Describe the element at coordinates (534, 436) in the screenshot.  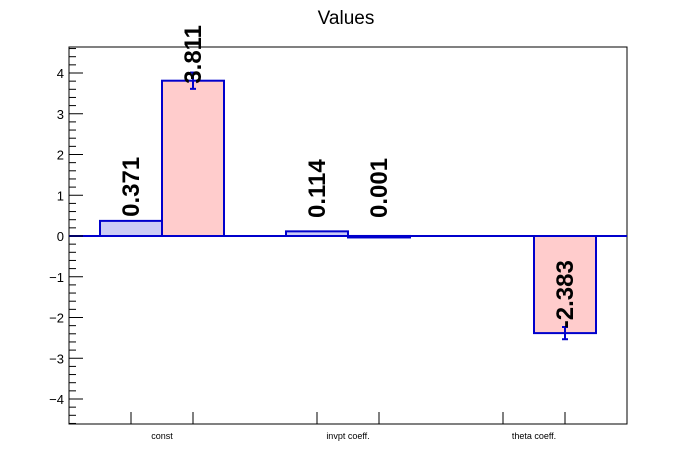
I see `x-tick-label: theta coeff.` at that location.